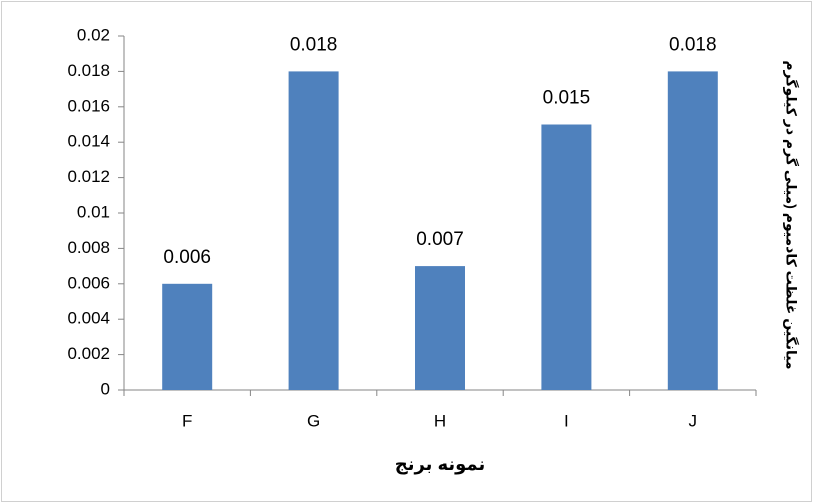 The width and height of the screenshot is (814, 504). Describe the element at coordinates (105, 388) in the screenshot. I see `y-tick-label: 0` at that location.